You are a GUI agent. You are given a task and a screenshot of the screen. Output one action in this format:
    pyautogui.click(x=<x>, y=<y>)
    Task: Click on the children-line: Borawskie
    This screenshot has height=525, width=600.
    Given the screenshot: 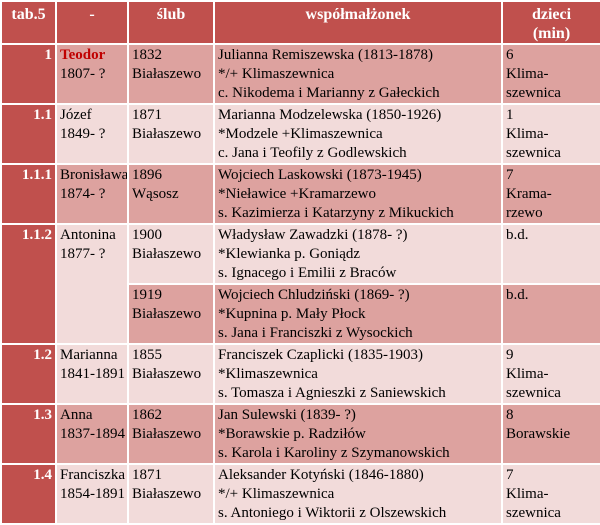 What is the action you would take?
    pyautogui.click(x=538, y=434)
    